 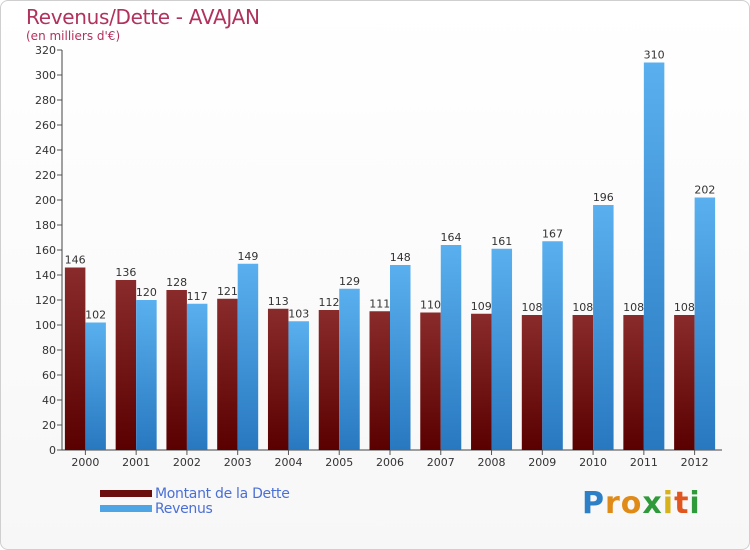 I want to click on data-label: 113, so click(x=278, y=301).